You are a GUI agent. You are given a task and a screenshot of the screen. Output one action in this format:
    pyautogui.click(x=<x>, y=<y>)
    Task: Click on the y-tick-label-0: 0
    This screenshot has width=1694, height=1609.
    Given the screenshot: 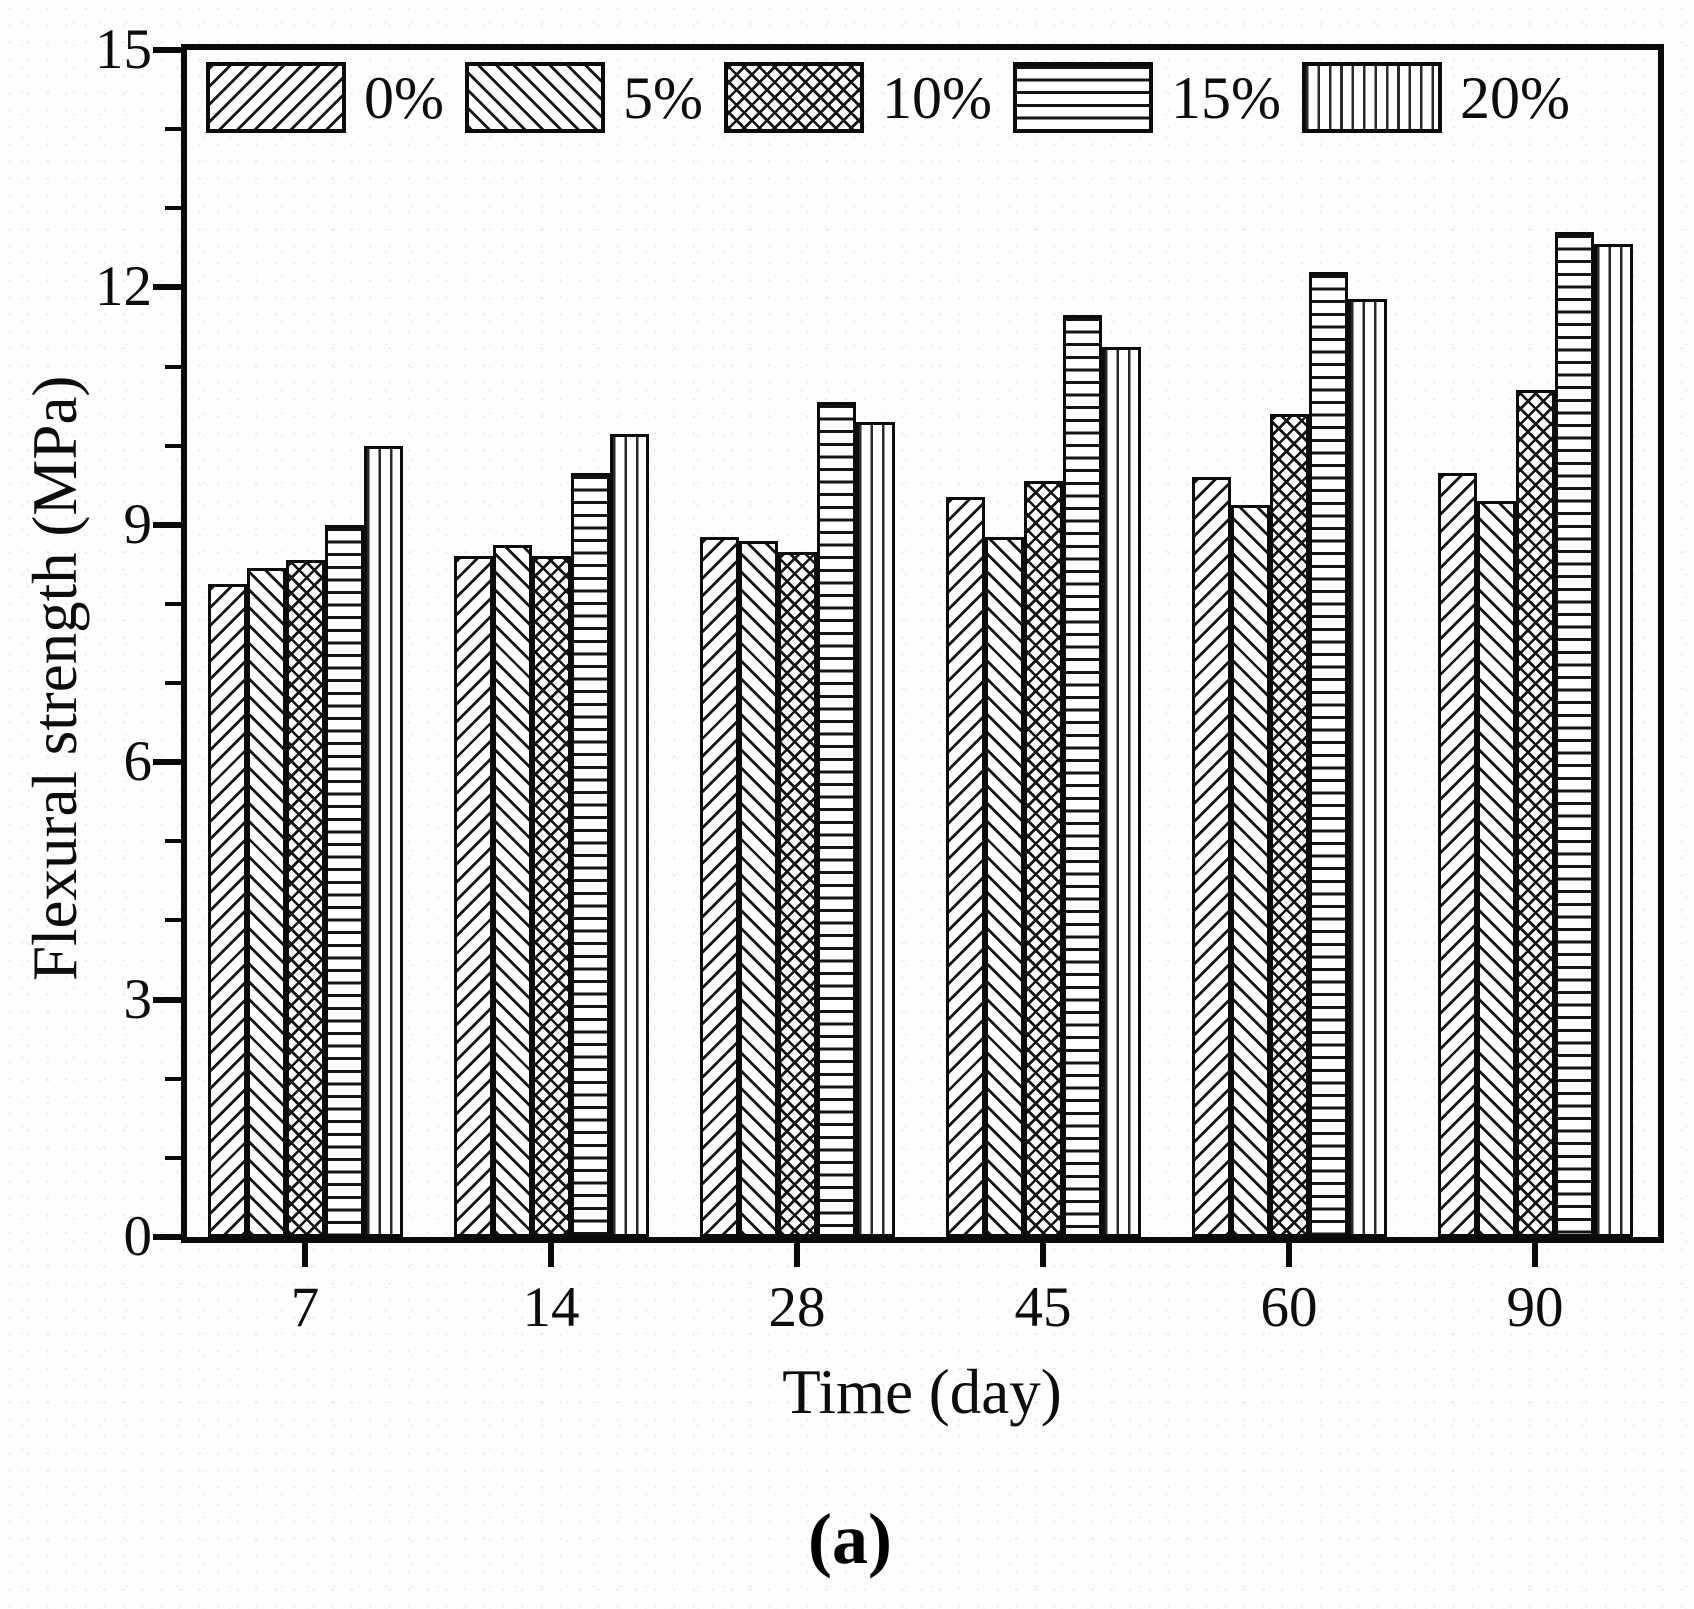 What is the action you would take?
    pyautogui.click(x=138, y=1236)
    